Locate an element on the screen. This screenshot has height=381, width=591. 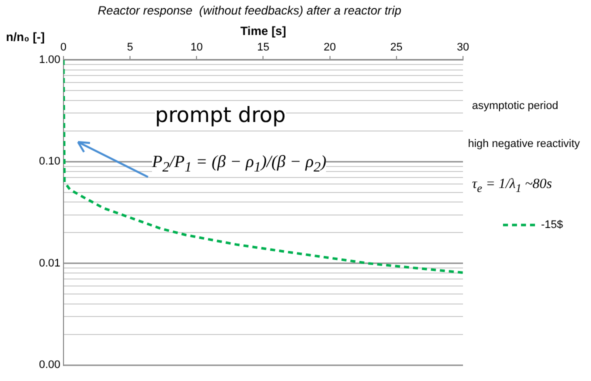
chart-title: Reactor response (without feedbacks) after a reactor trip is located at coordinates (250, 11).